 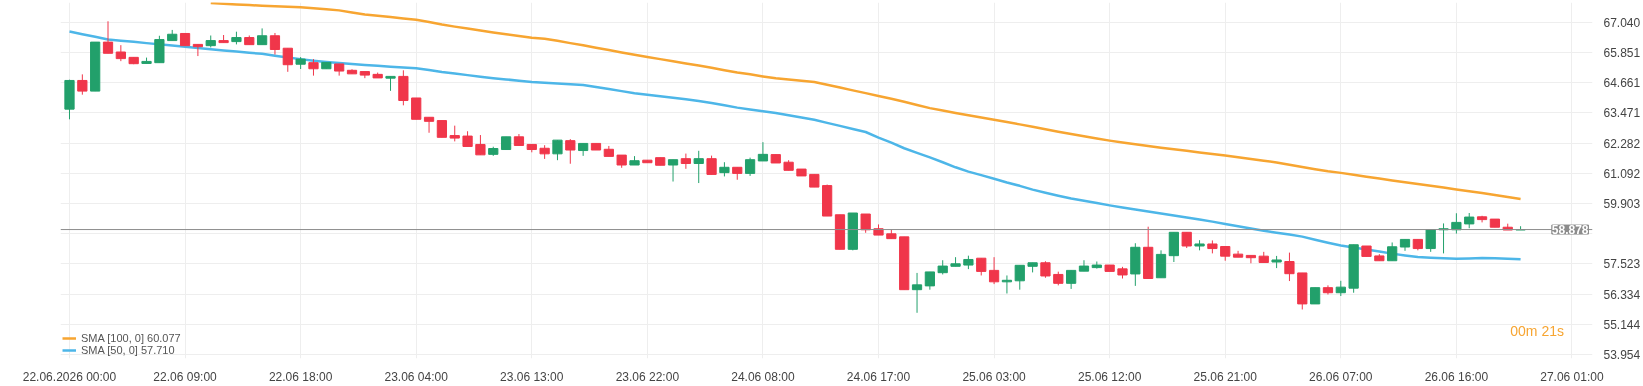 I want to click on x-tick-label: 24.06 17:00, so click(x=878, y=376).